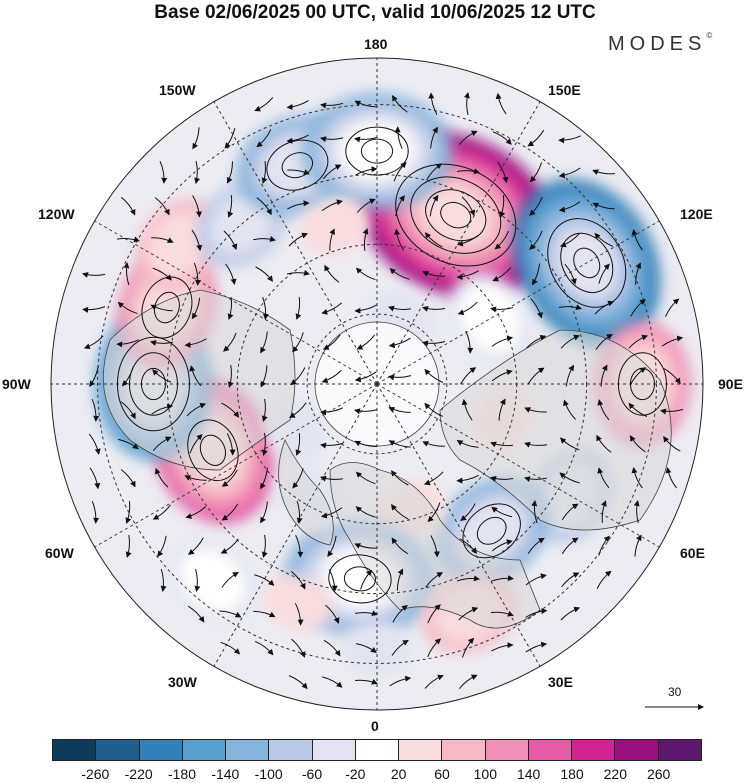  What do you see at coordinates (564, 90) in the screenshot?
I see `lon-label-150e: 150E` at bounding box center [564, 90].